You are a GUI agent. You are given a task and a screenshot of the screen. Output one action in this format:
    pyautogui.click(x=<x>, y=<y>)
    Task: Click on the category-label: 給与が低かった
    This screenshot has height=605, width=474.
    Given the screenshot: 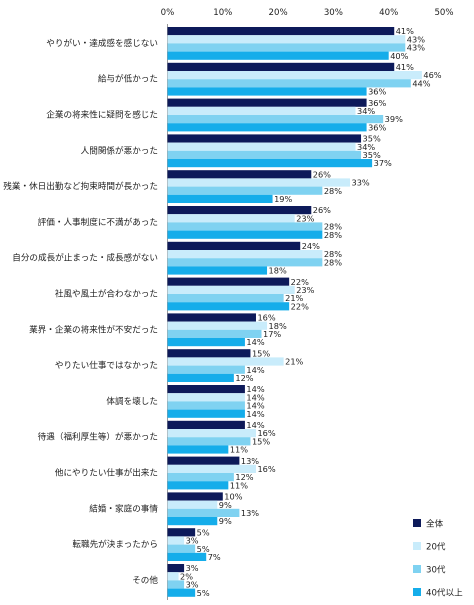 What is the action you would take?
    pyautogui.click(x=128, y=79)
    